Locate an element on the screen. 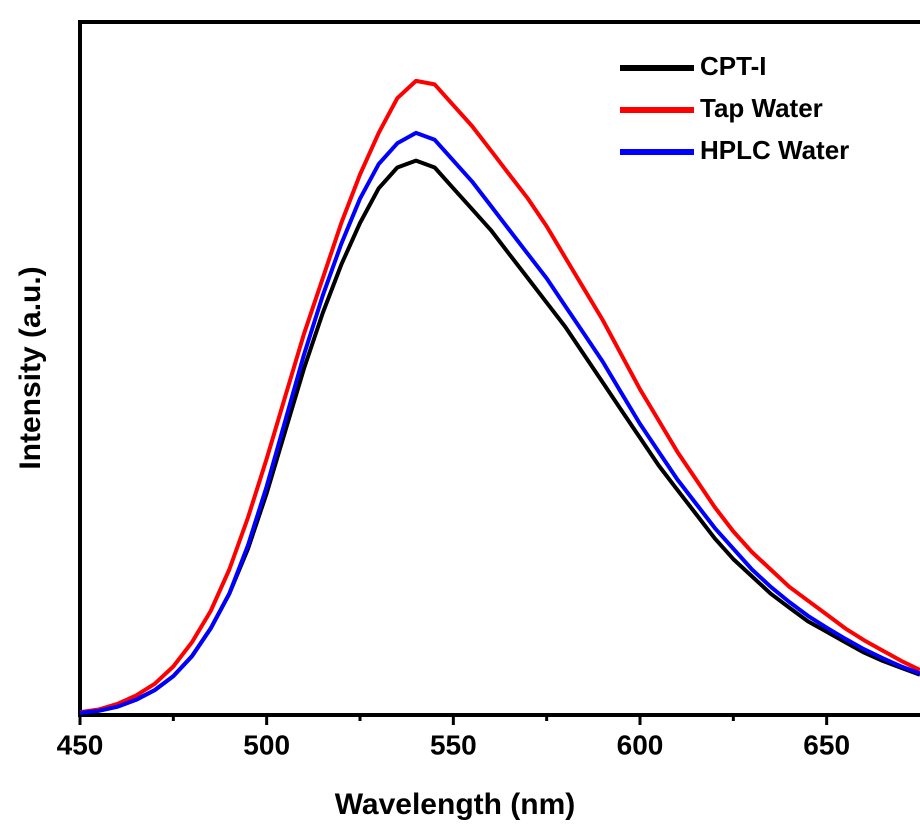  x-tick-label: 500 is located at coordinates (266, 744).